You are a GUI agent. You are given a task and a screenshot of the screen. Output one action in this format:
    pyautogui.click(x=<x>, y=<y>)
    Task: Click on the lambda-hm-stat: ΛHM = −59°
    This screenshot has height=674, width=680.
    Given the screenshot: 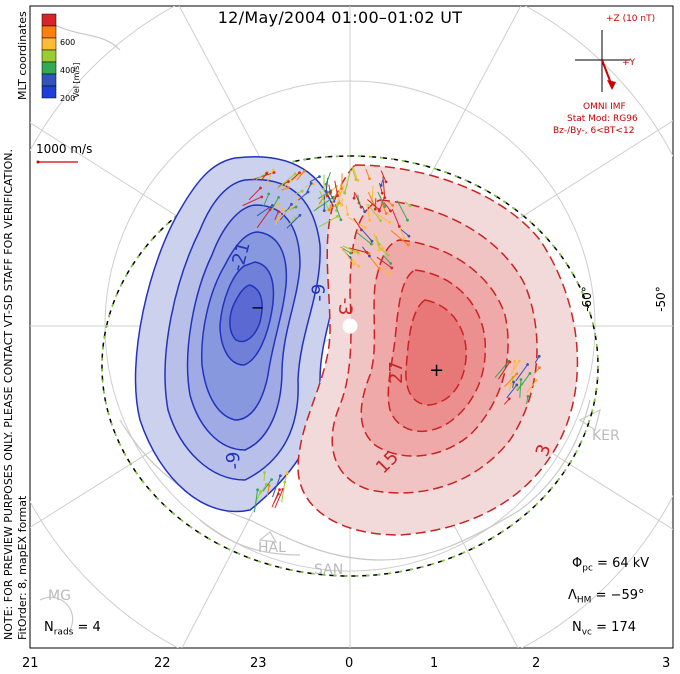 What is the action you would take?
    pyautogui.click(x=606, y=597)
    